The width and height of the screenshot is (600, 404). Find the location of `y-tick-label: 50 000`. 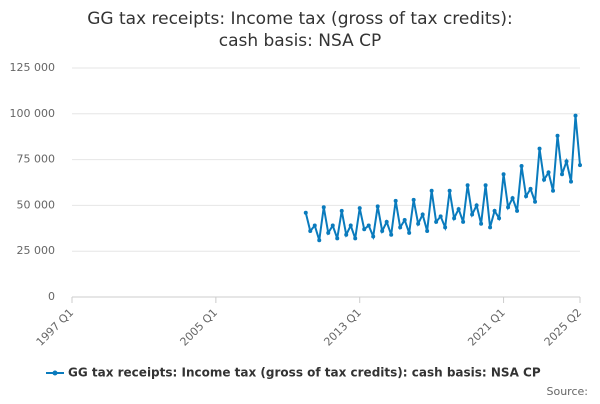

y-tick-label: 50 000 is located at coordinates (36, 204).